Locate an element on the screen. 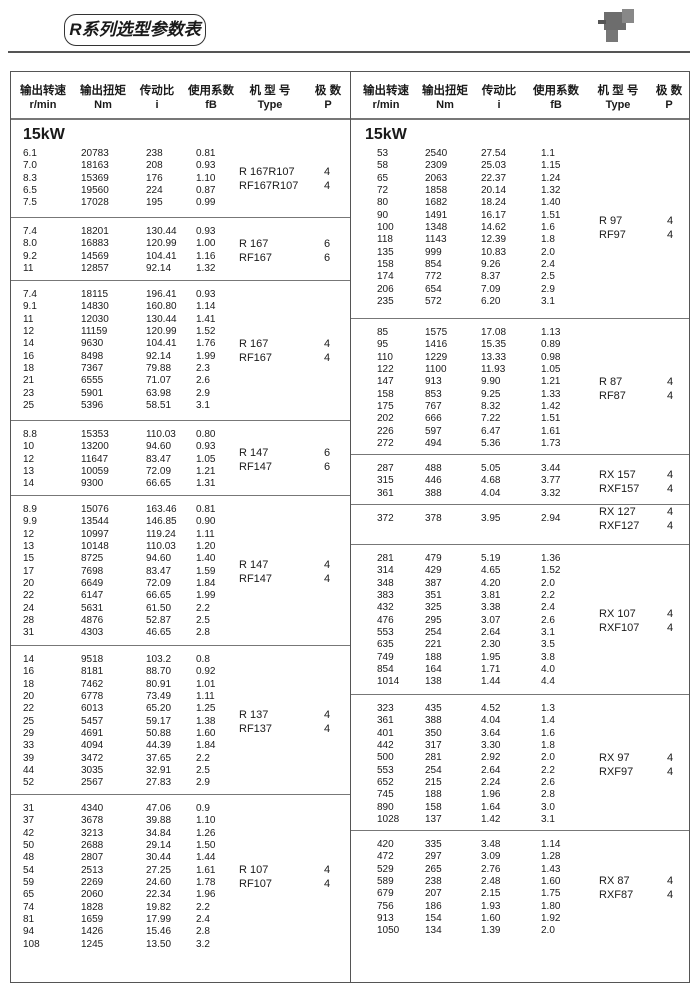  model-type: RF87 is located at coordinates (612, 395).